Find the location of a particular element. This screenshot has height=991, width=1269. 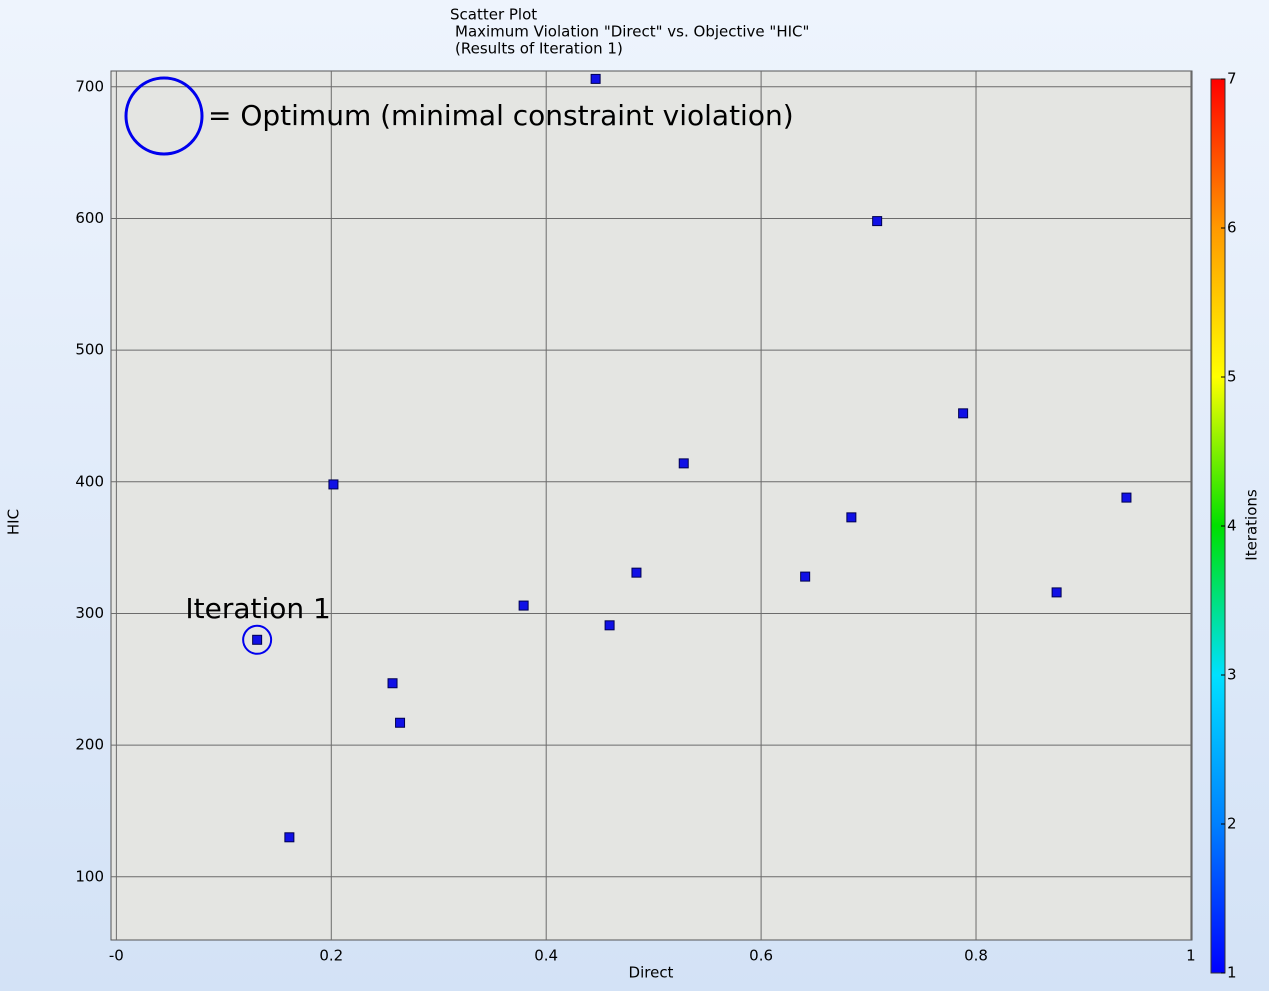

colorbar-tick-label: 1 is located at coordinates (1232, 973).